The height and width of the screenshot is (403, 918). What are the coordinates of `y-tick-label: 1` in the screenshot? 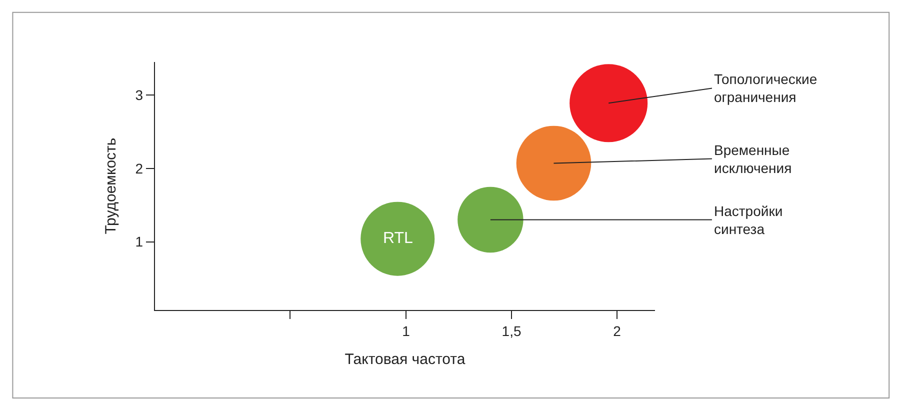 It's located at (139, 242).